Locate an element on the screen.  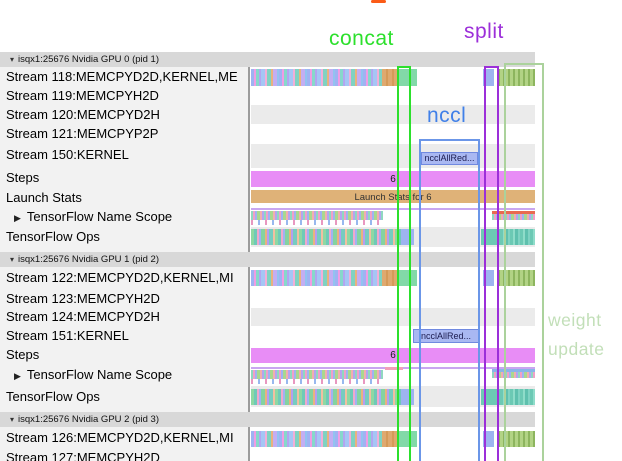
gpu1-name-scope-ticks is located at coordinates (317, 374).